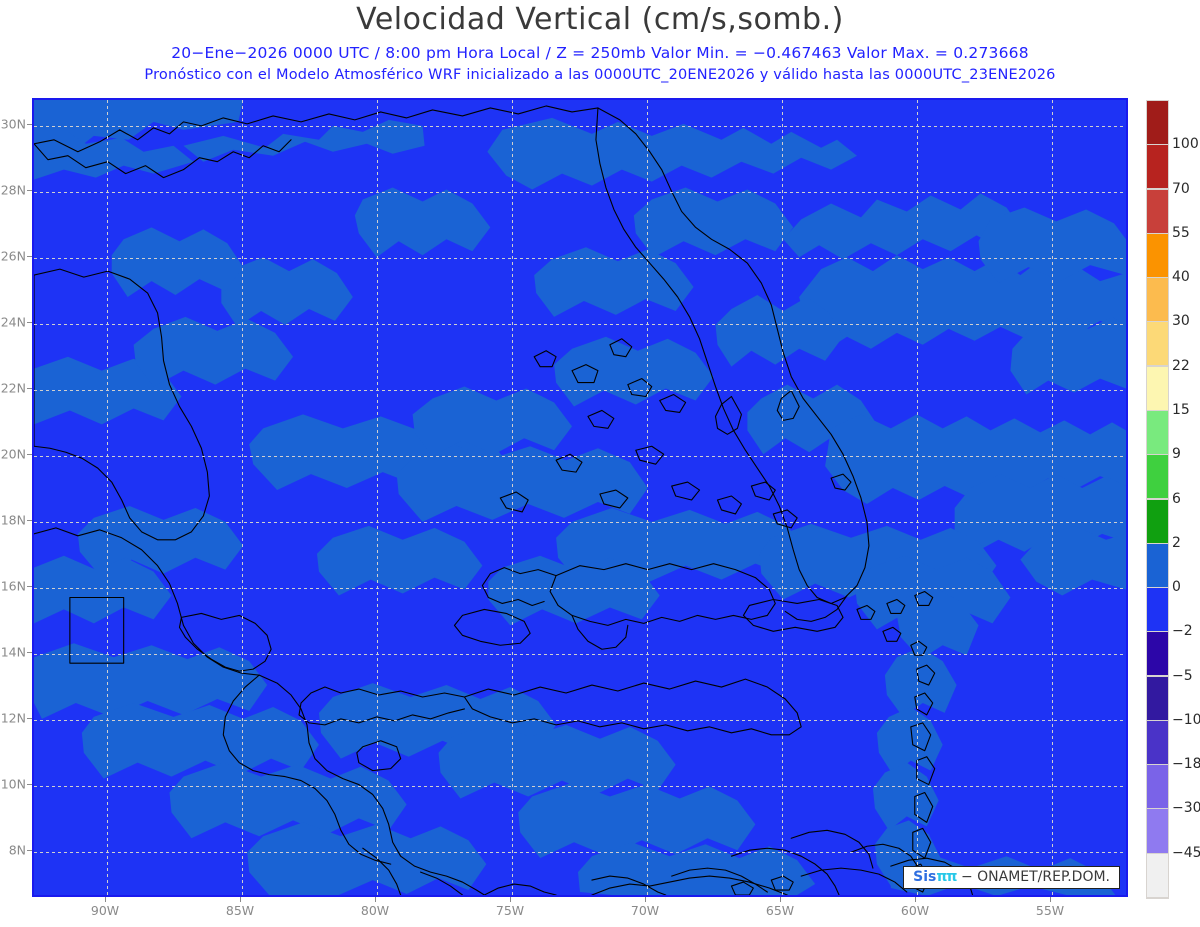  I want to click on colorbar-tick-label: −18, so click(1186, 764).